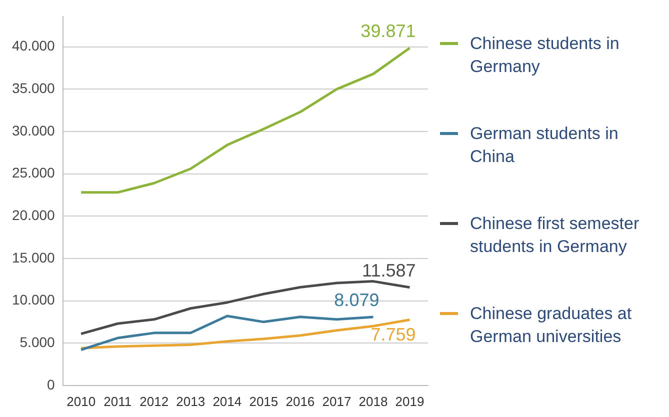  Describe the element at coordinates (34, 214) in the screenshot. I see `y-tick-label: 20.000` at that location.